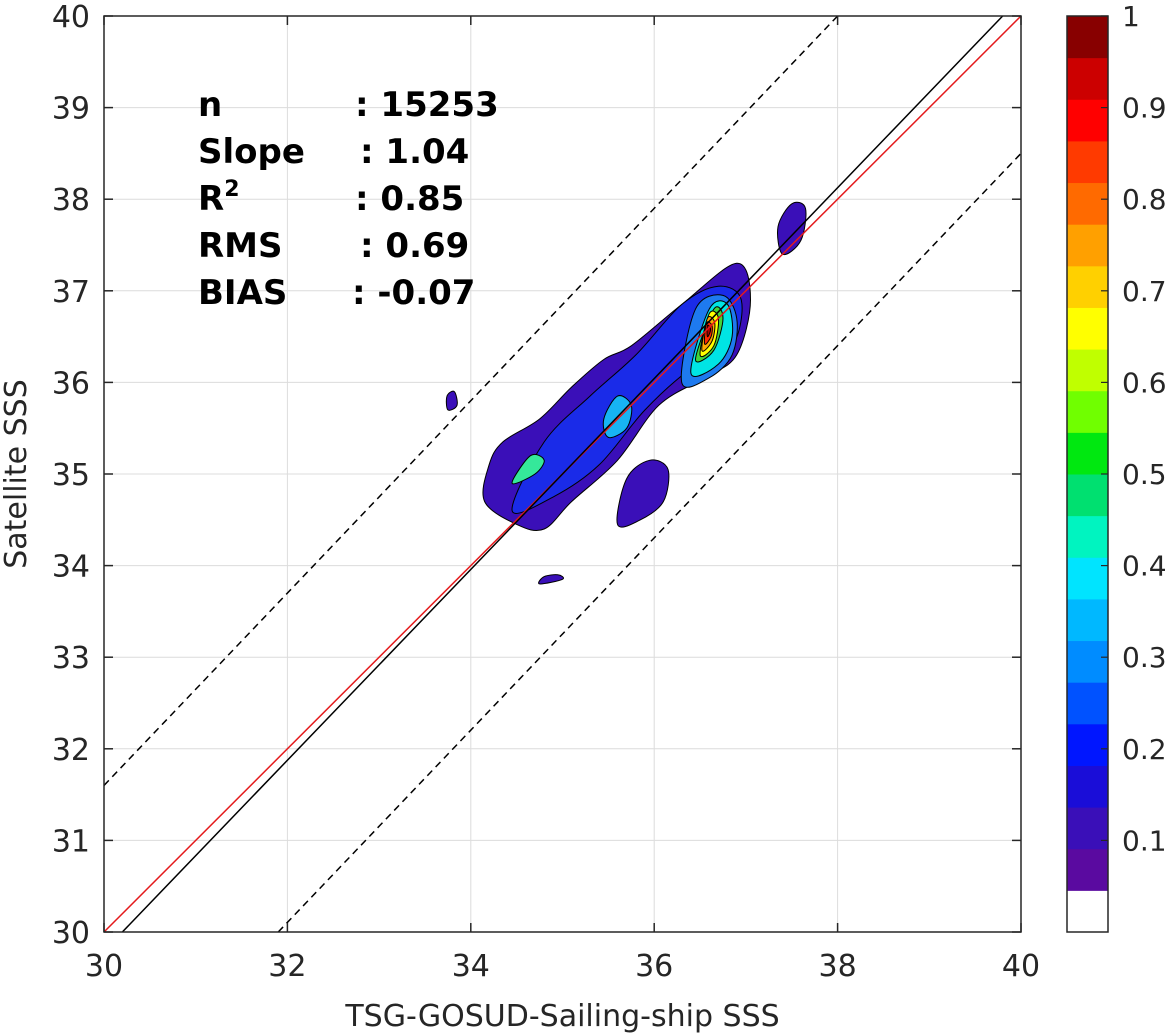  What do you see at coordinates (1144, 382) in the screenshot?
I see `colorbar-tick-label: 0.6` at bounding box center [1144, 382].